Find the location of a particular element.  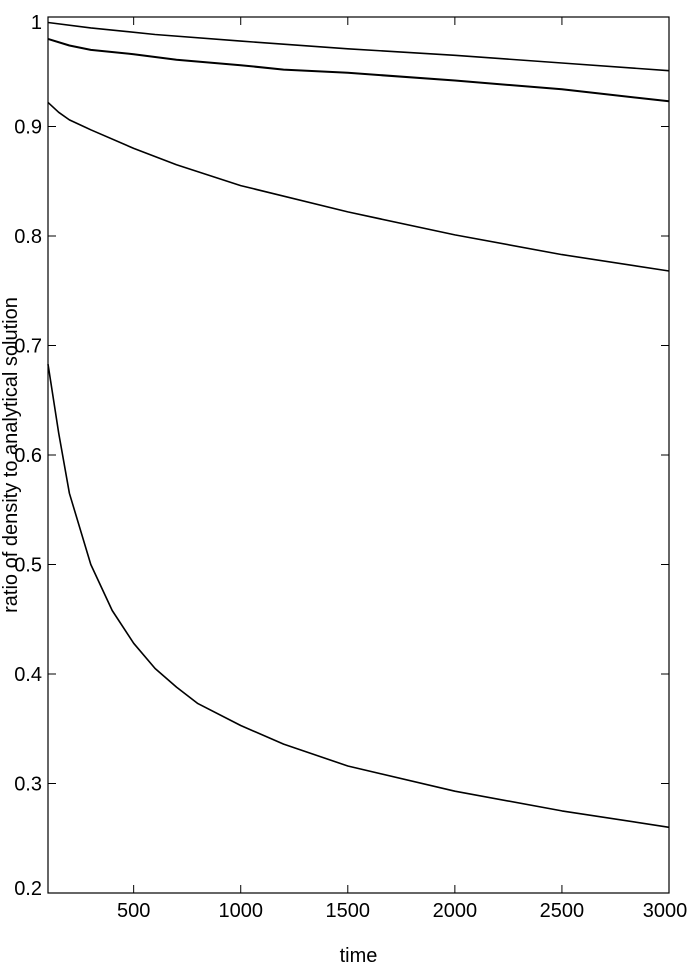

y-tick-label: 0.4 is located at coordinates (28, 675).